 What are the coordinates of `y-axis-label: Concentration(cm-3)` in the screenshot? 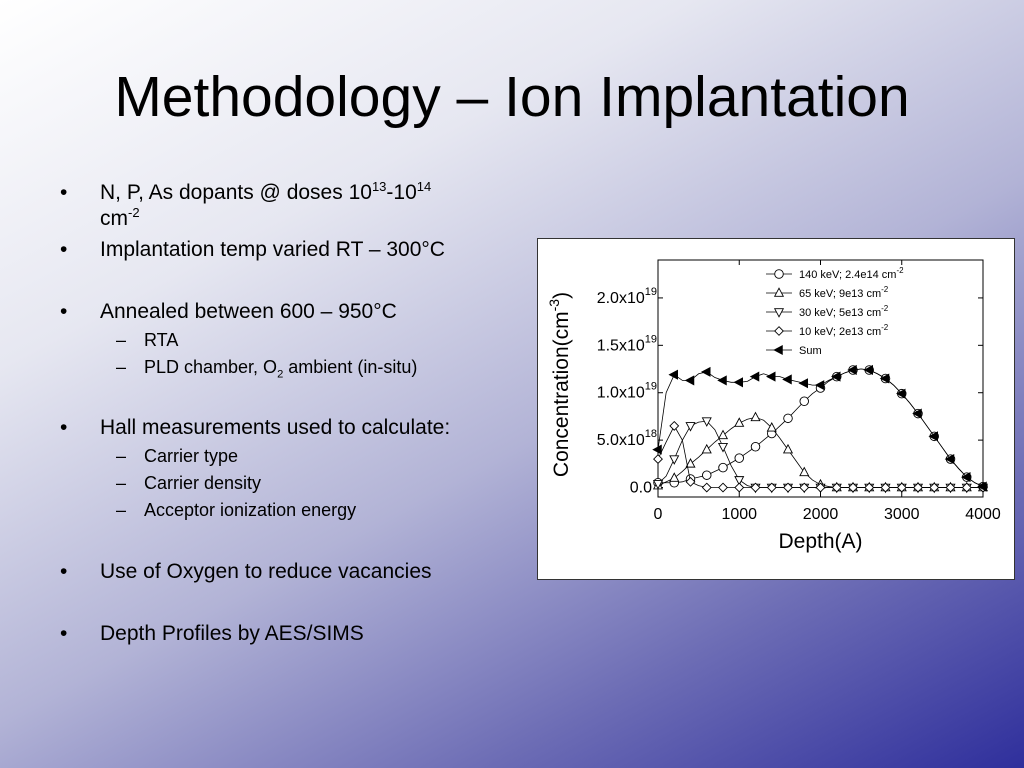 It's located at (559, 384).